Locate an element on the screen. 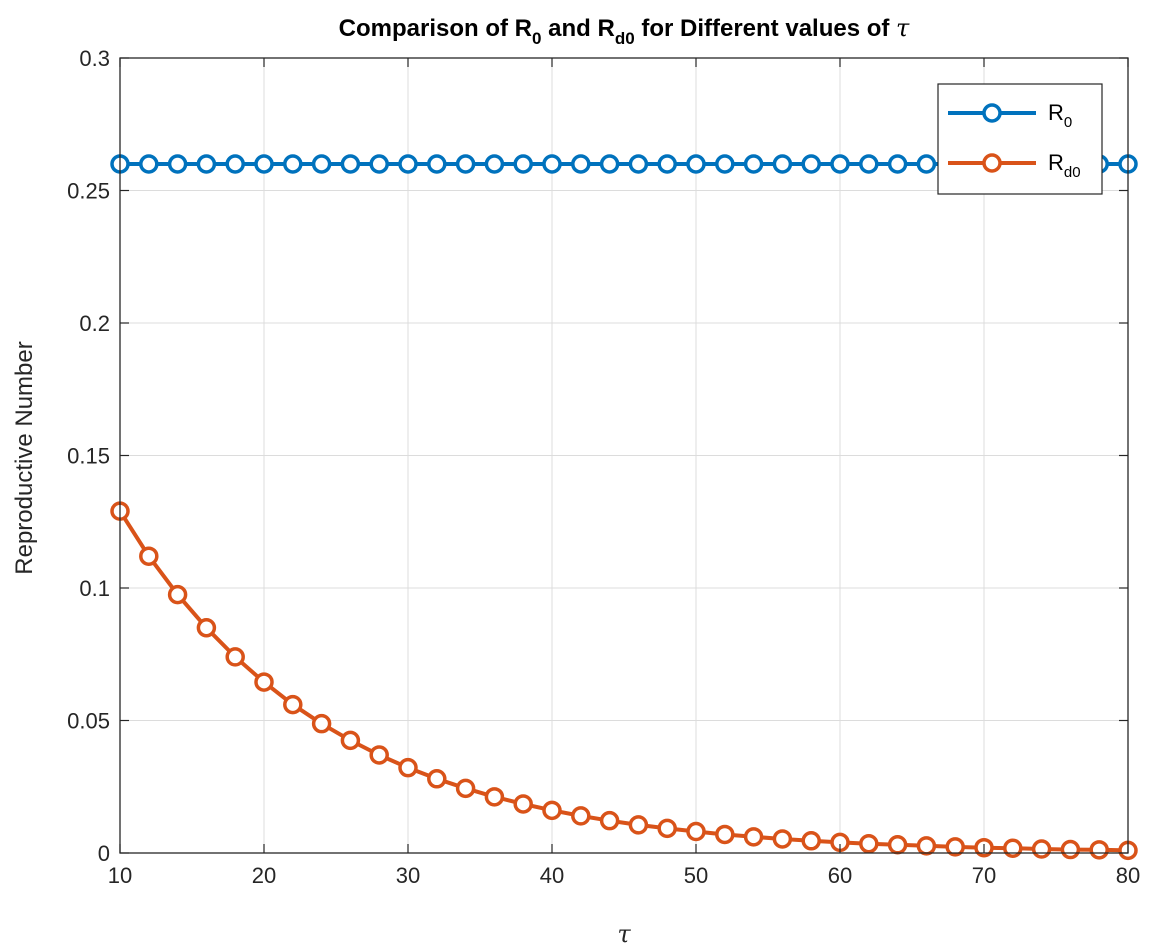  x-tick-label-80: 80 is located at coordinates (1128, 875).